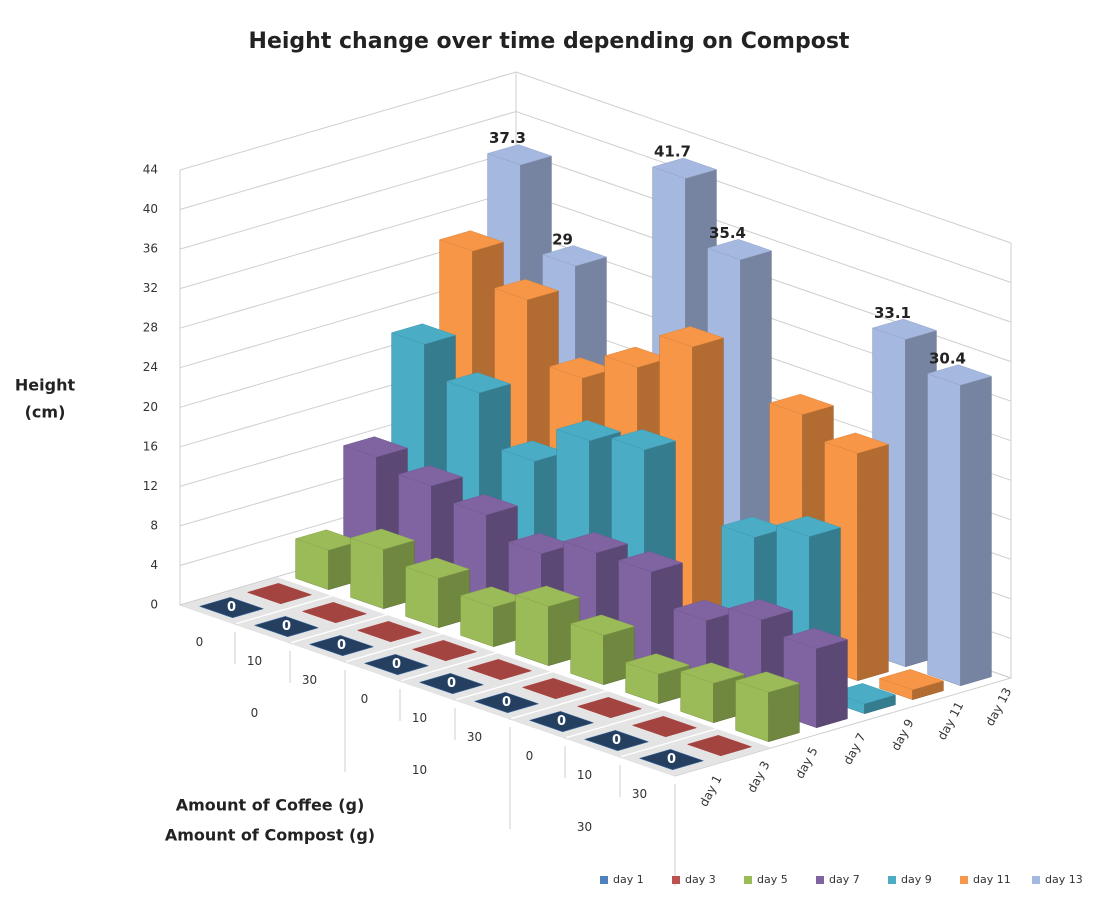  I want to click on y-axis-title: Height, so click(45, 385).